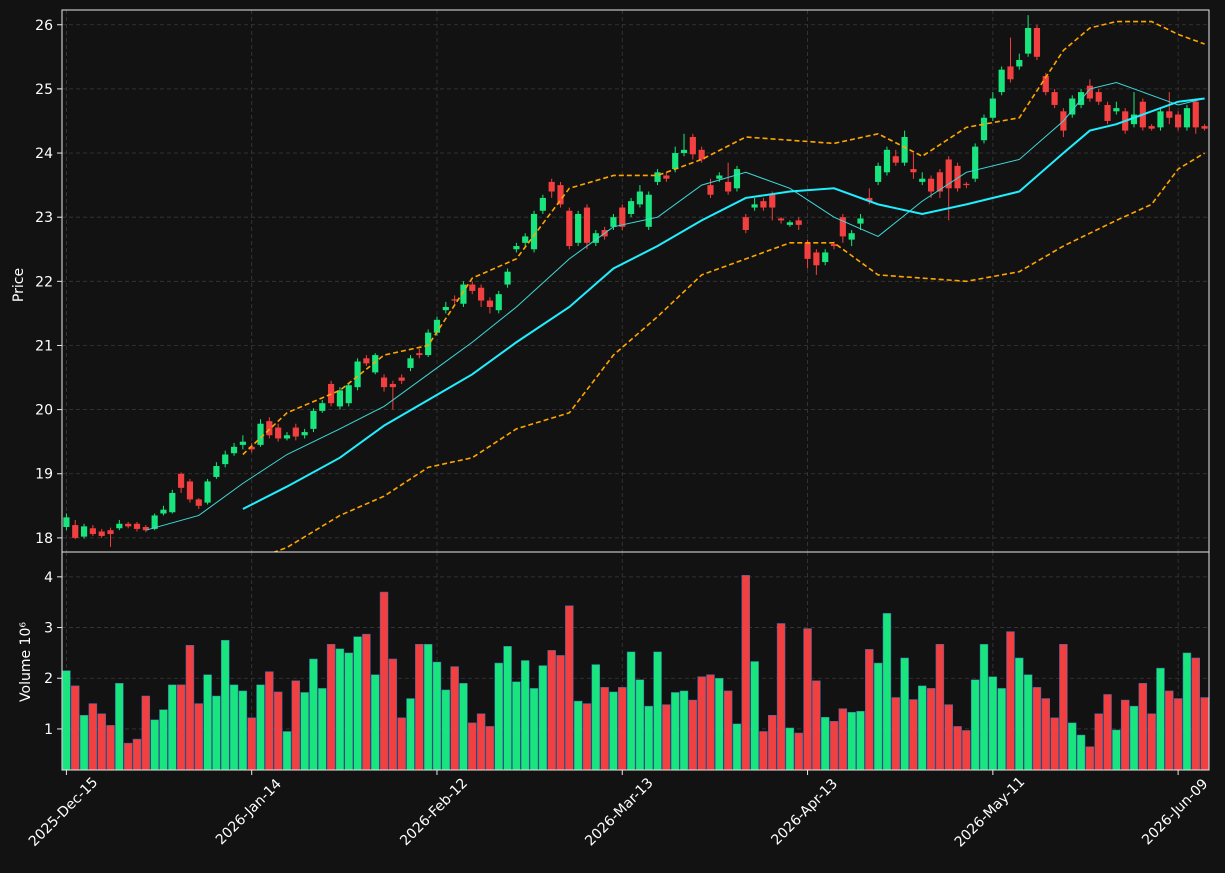 Image resolution: width=1225 pixels, height=873 pixels. Describe the element at coordinates (44, 475) in the screenshot. I see `y-tick-label: 19` at that location.